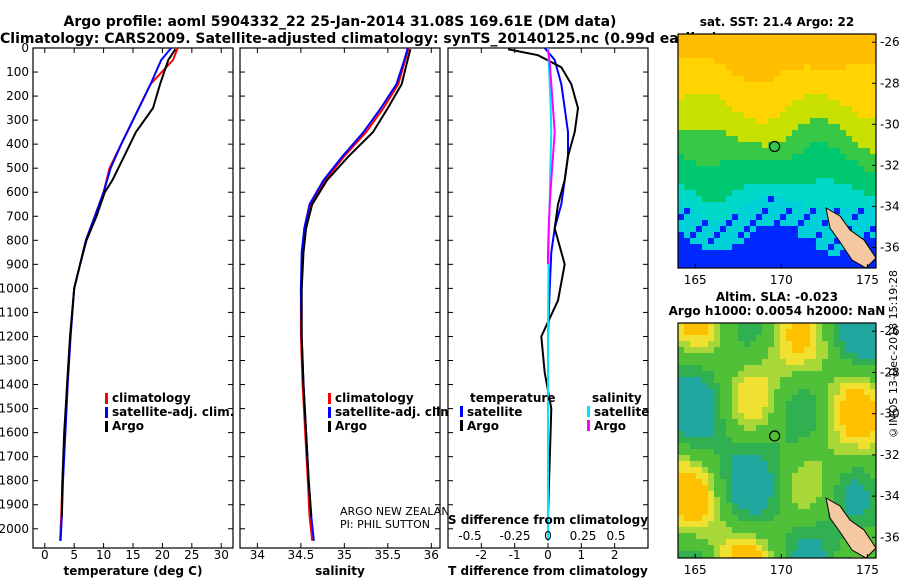  What do you see at coordinates (14, 481) in the screenshot?
I see `y-tick-label: 1800` at bounding box center [14, 481].